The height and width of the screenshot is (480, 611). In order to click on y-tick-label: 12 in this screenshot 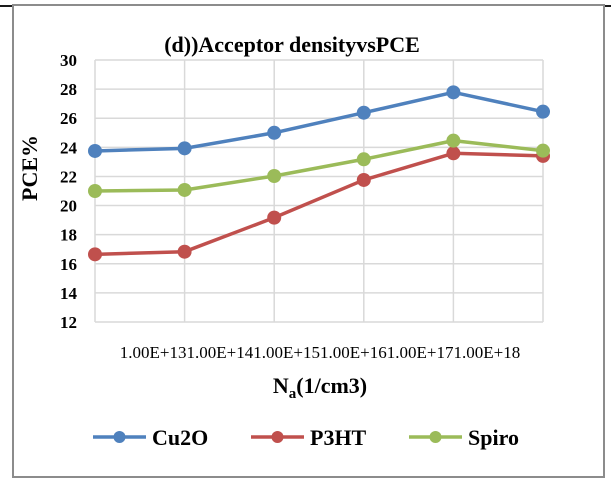, I will do `click(68, 322)`.